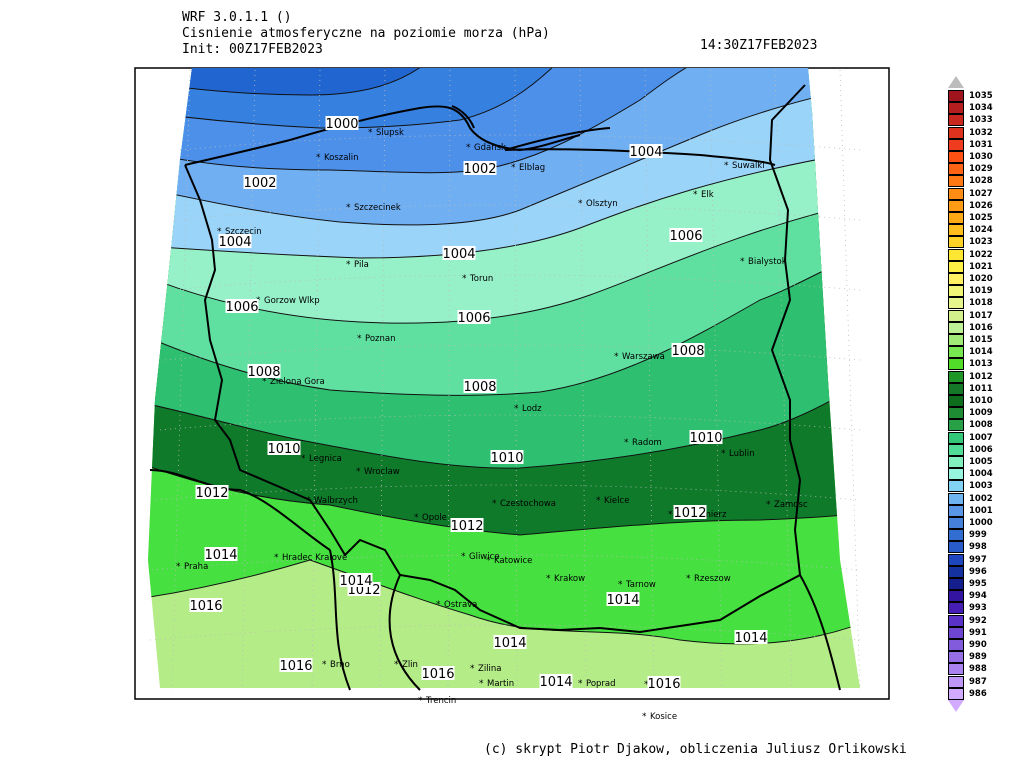  What do you see at coordinates (612, 501) in the screenshot?
I see `city-kielce: * Kielce` at bounding box center [612, 501].